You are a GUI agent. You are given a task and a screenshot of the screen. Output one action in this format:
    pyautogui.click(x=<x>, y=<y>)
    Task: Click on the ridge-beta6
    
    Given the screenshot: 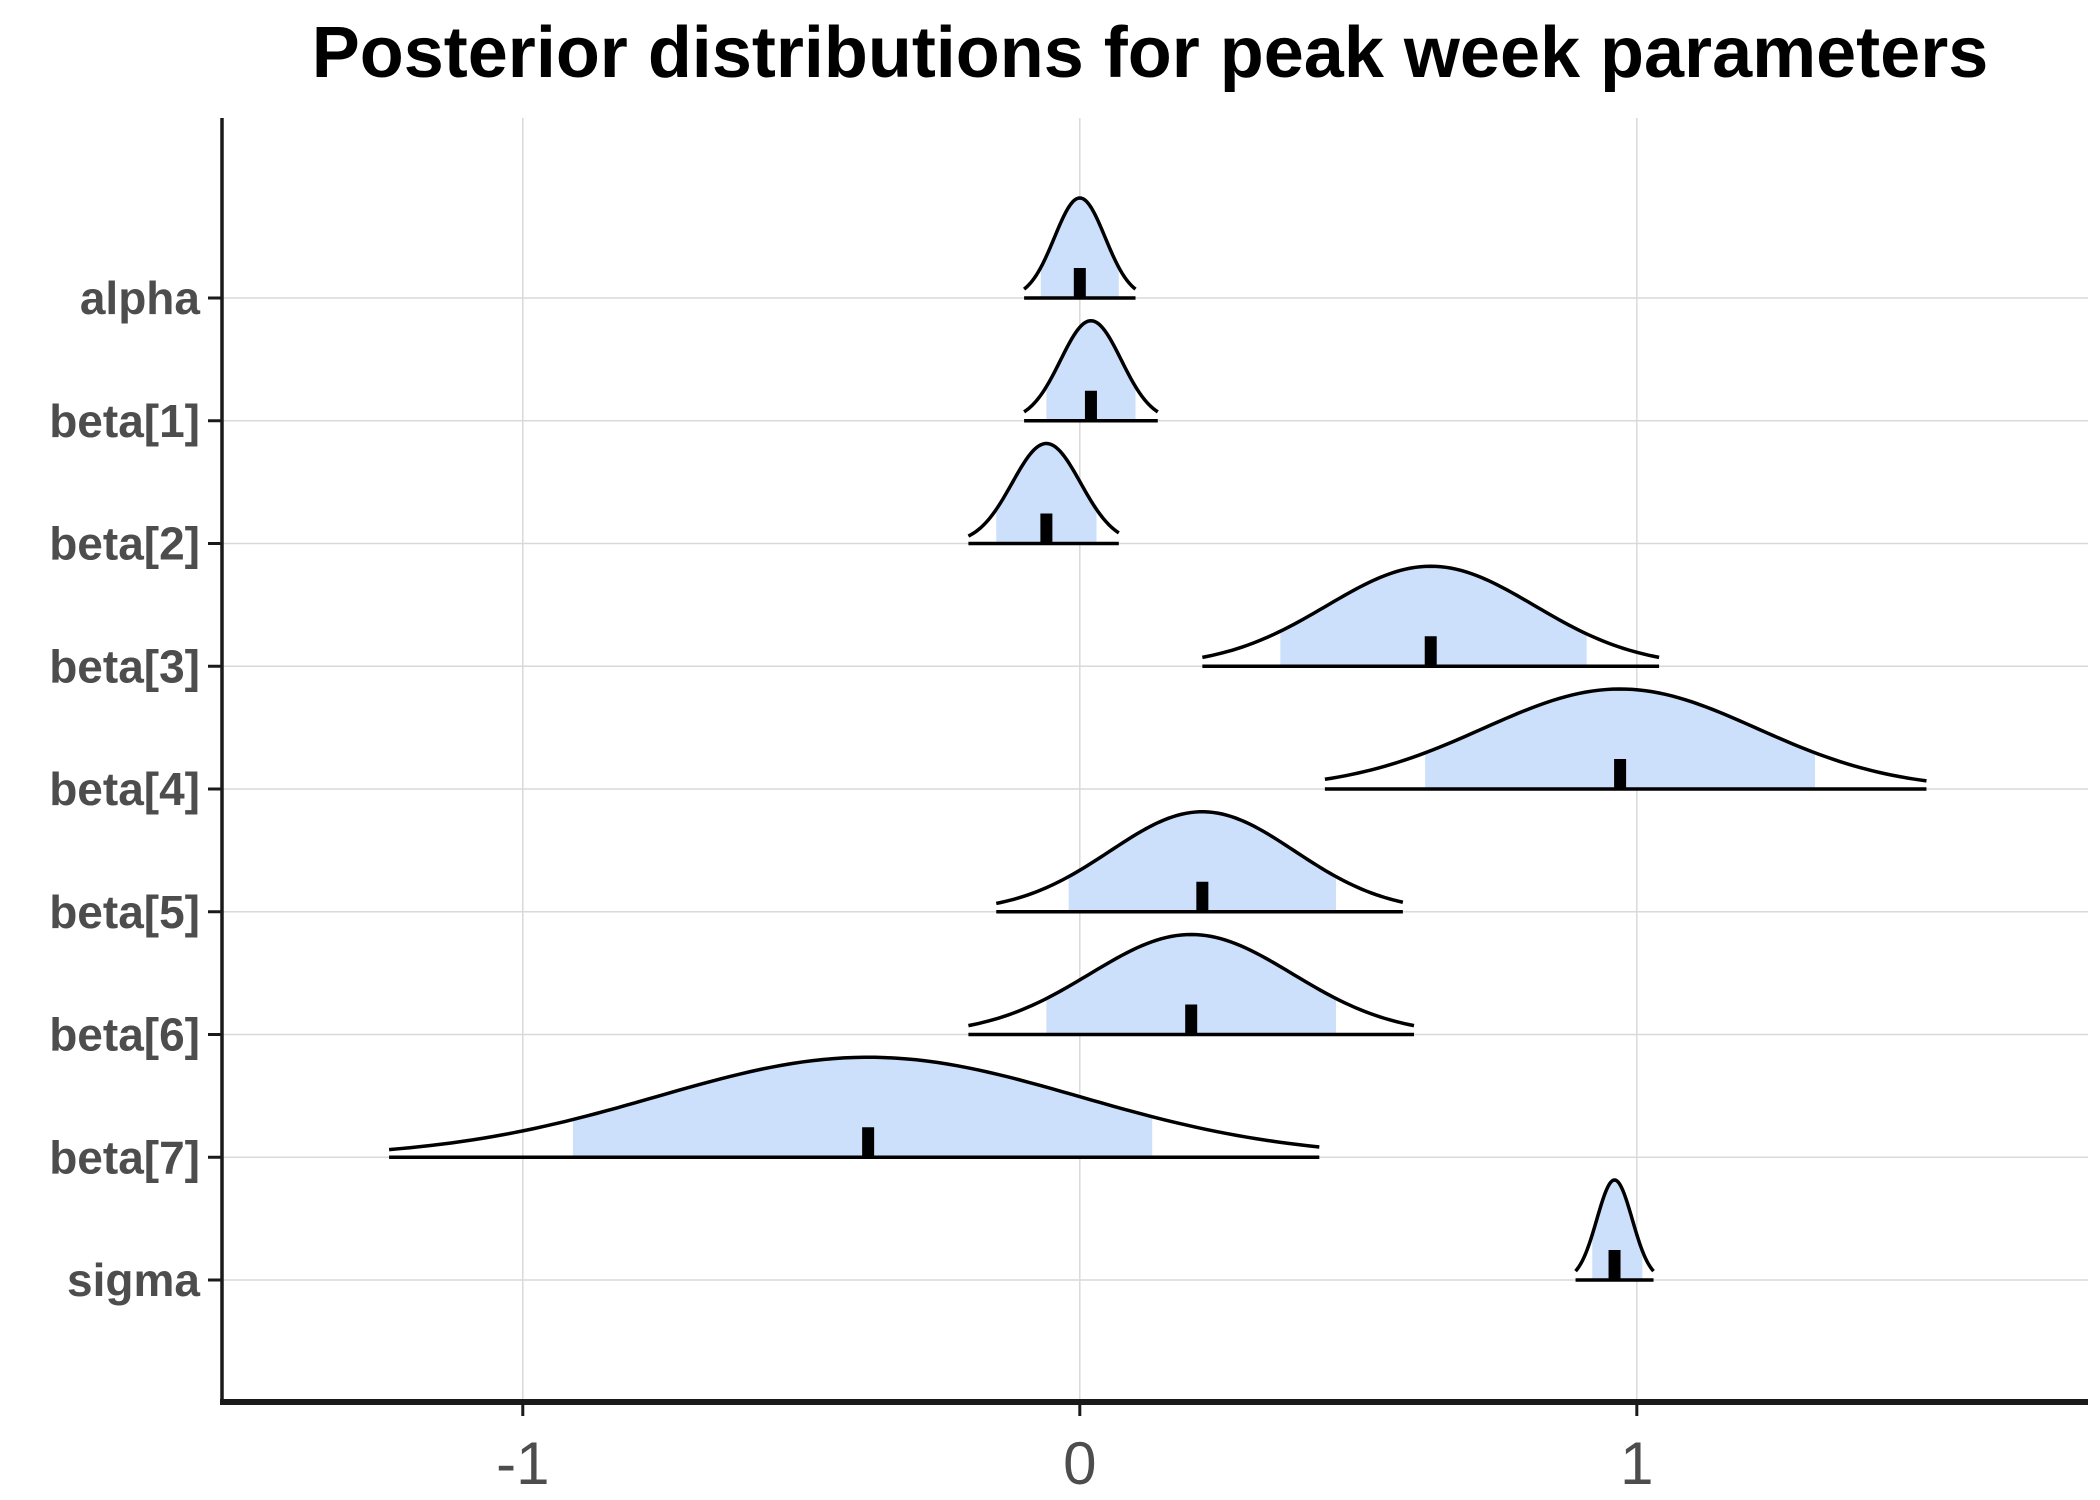 What is the action you would take?
    pyautogui.click(x=1191, y=985)
    